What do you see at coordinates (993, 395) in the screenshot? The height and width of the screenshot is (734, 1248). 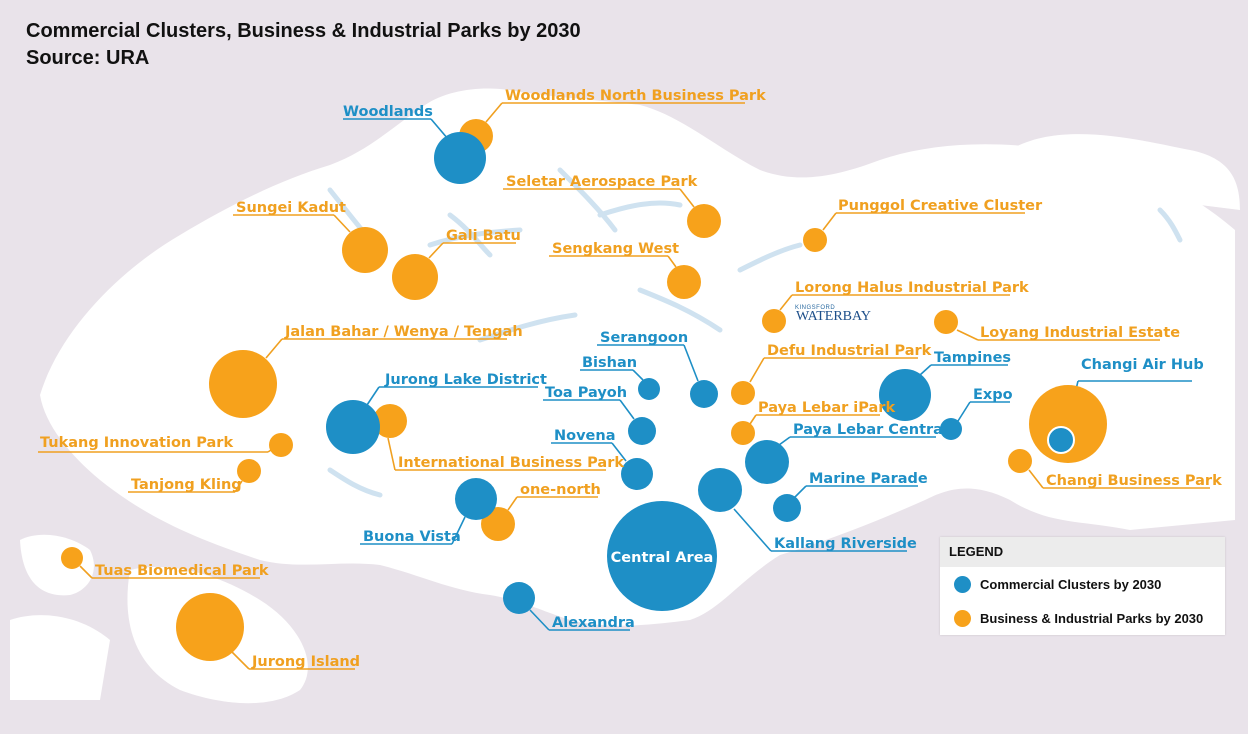 I see `expo-label: Expo` at bounding box center [993, 395].